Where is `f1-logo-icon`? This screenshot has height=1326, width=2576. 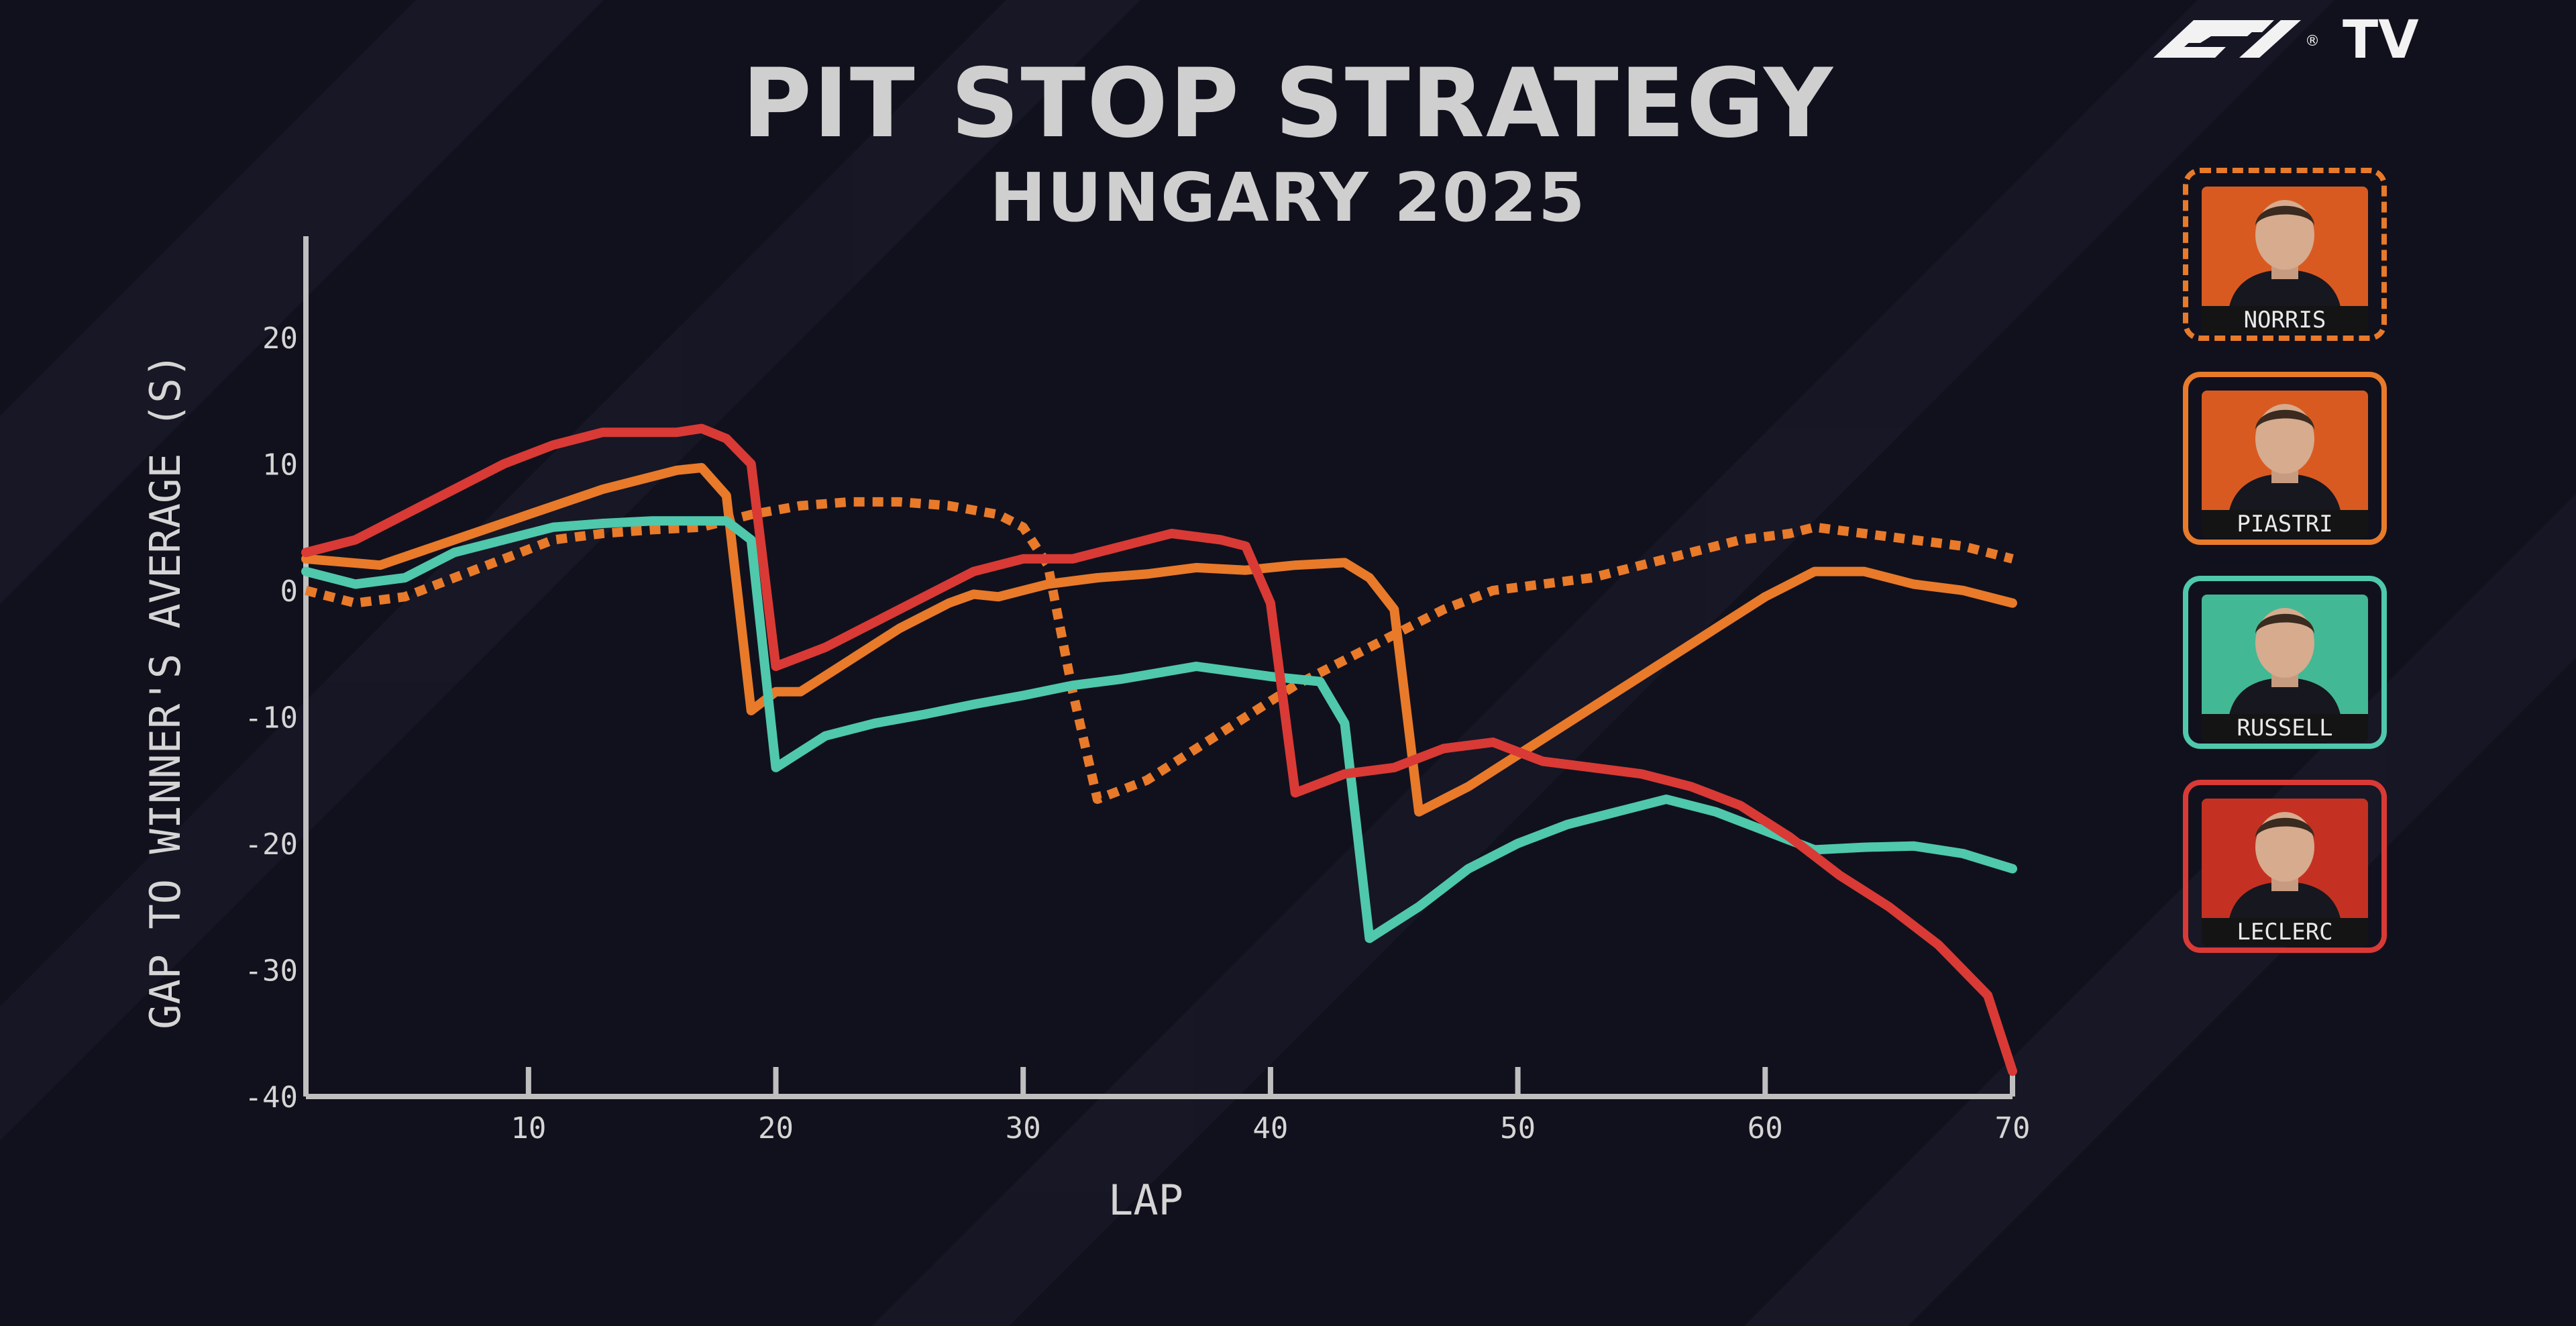 f1-logo-icon is located at coordinates (2227, 39).